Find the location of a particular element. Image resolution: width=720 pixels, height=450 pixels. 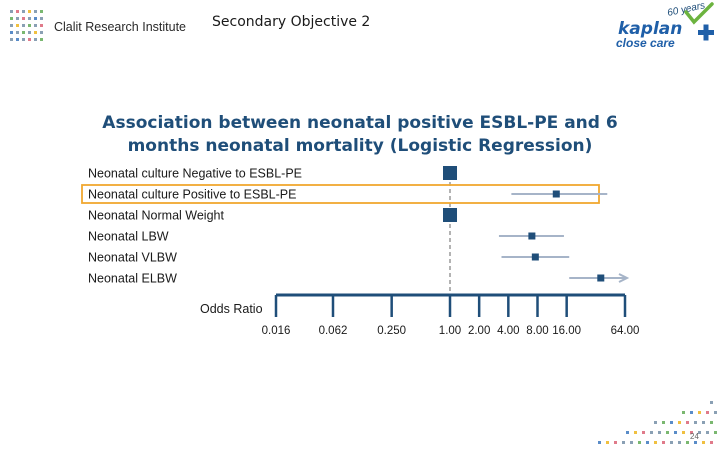

row-label: Neonatal ELBW is located at coordinates (132, 279).